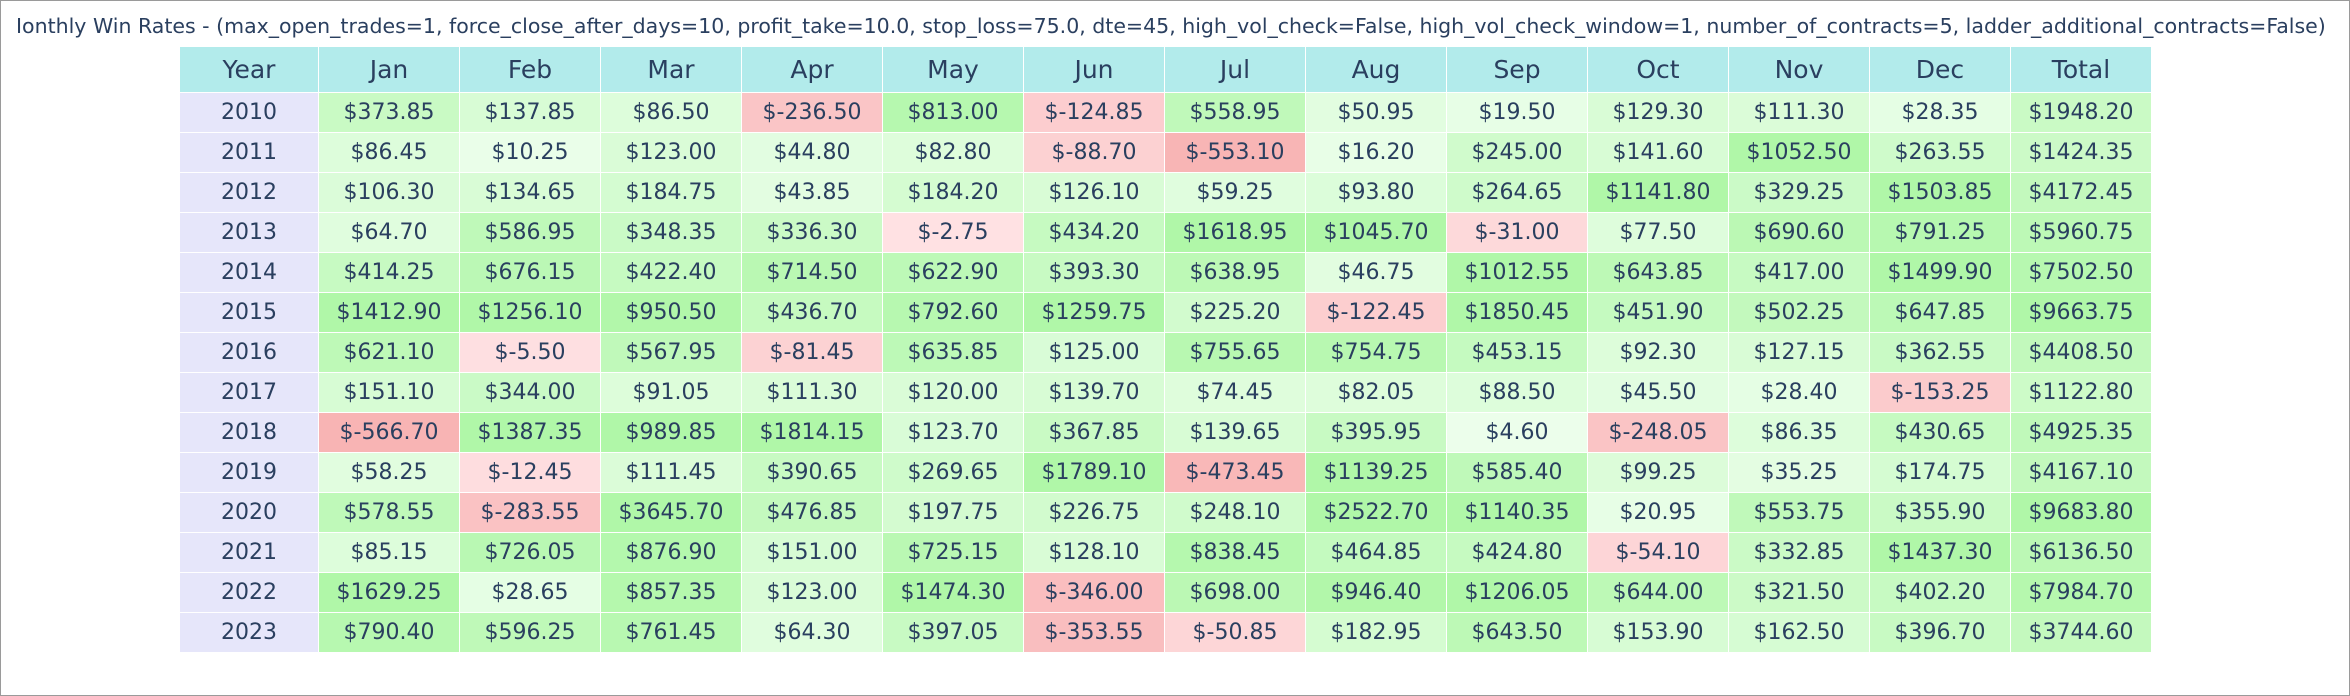  I want to click on value-cell: $647.85, so click(1940, 313).